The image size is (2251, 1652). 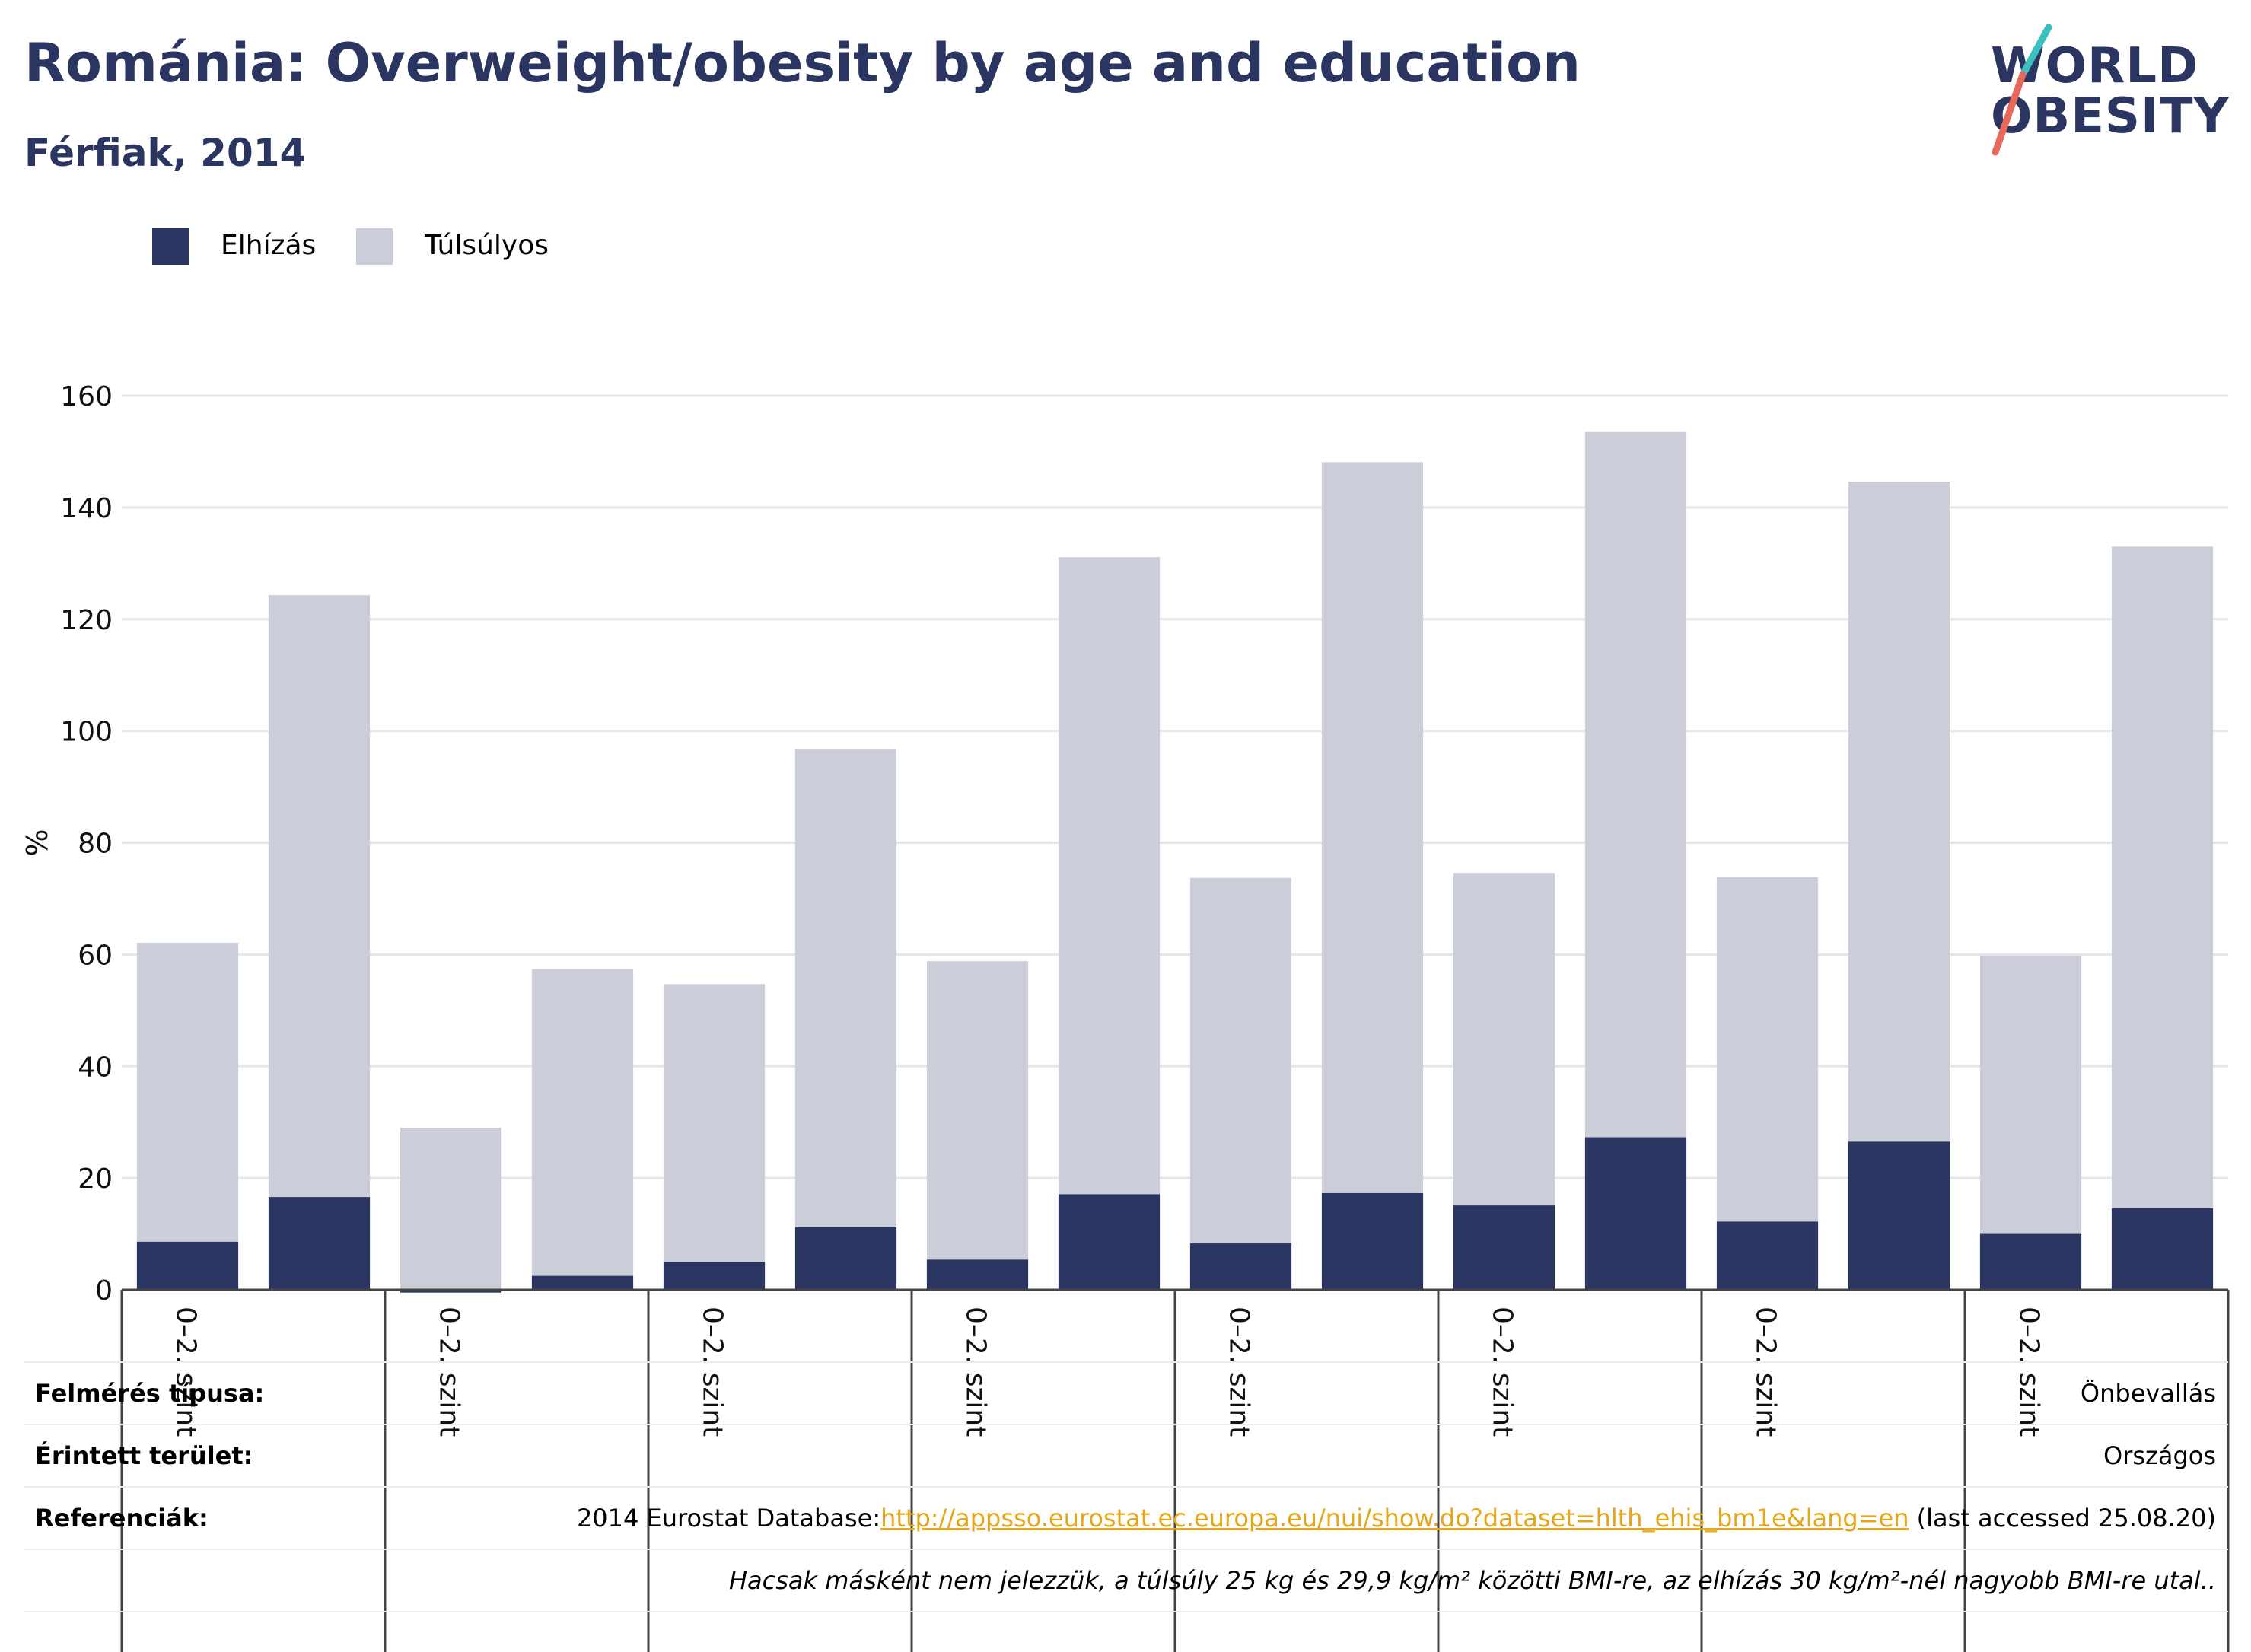 I want to click on legend-label-obesity: Elhízás, so click(x=269, y=245).